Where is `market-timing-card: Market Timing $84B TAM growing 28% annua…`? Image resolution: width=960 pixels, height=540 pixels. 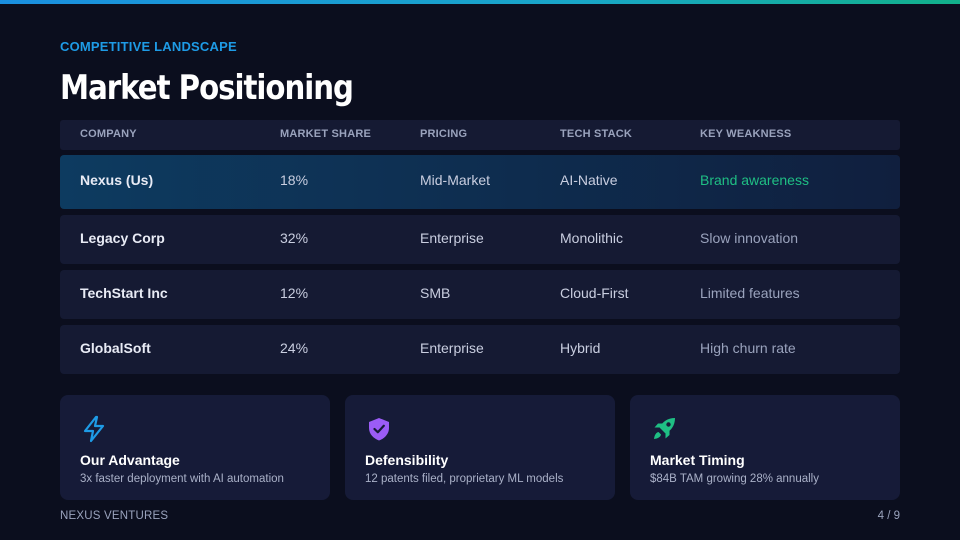
market-timing-card: Market Timing $84B TAM growing 28% annua… is located at coordinates (765, 447).